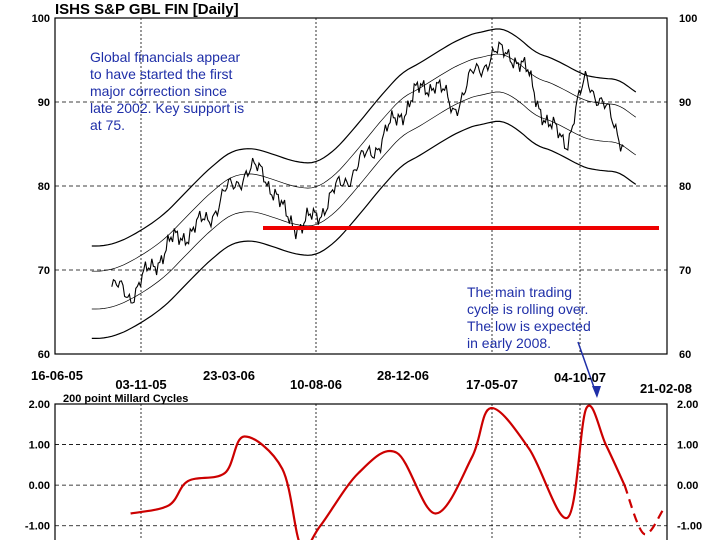 The width and height of the screenshot is (720, 540). I want to click on osc-y-tick-left: -1.00, so click(37, 527).